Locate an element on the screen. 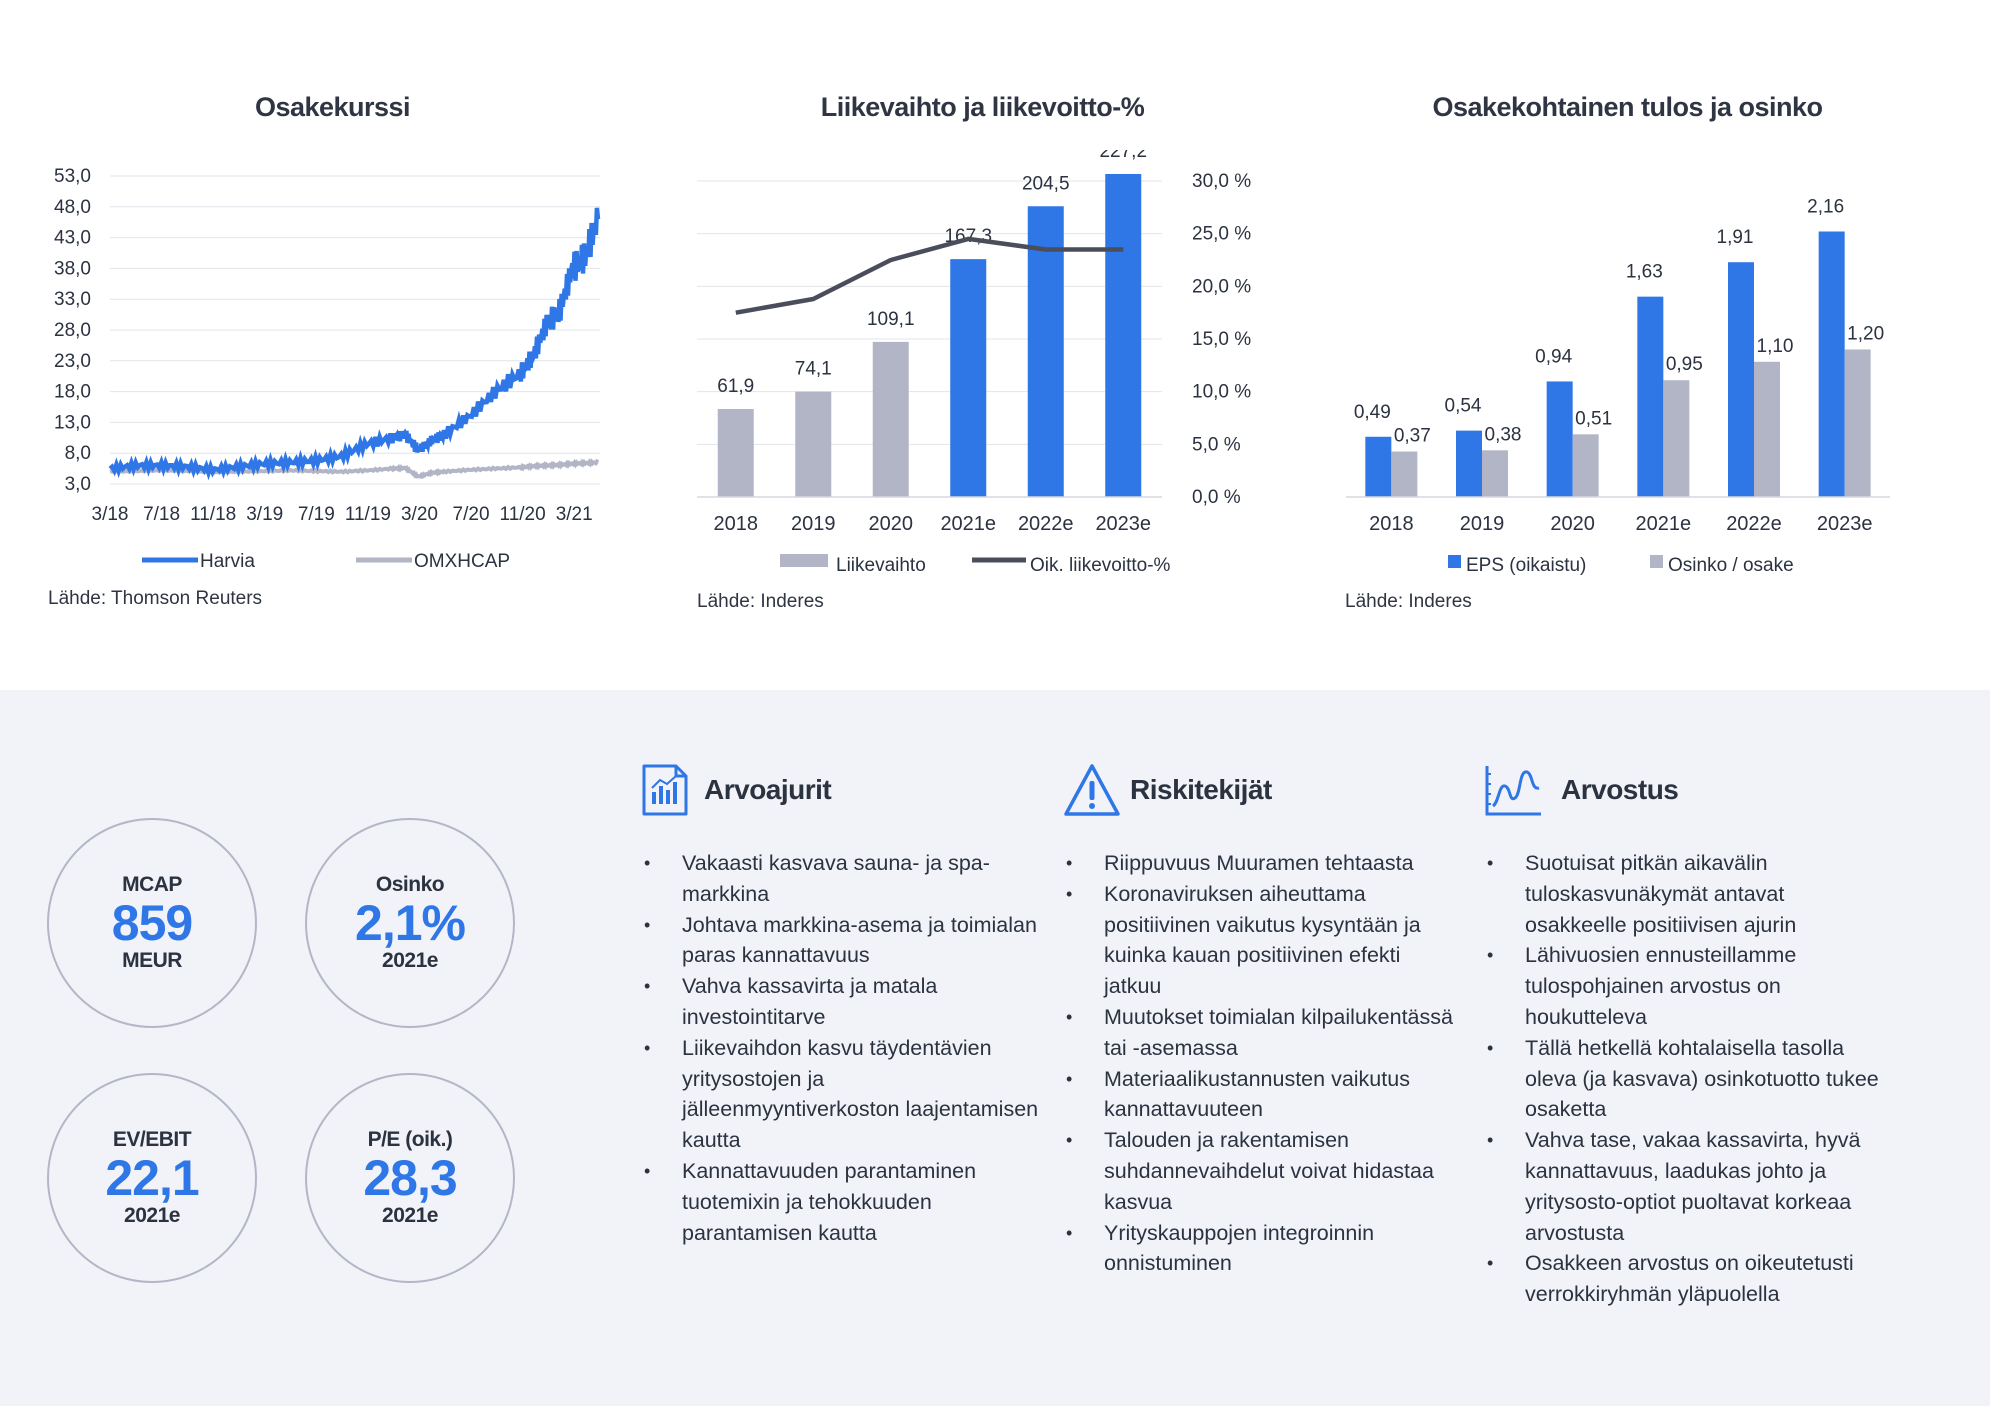 The image size is (1990, 1406). kpi-mcap: MCAP 859 MEUR is located at coordinates (152, 923).